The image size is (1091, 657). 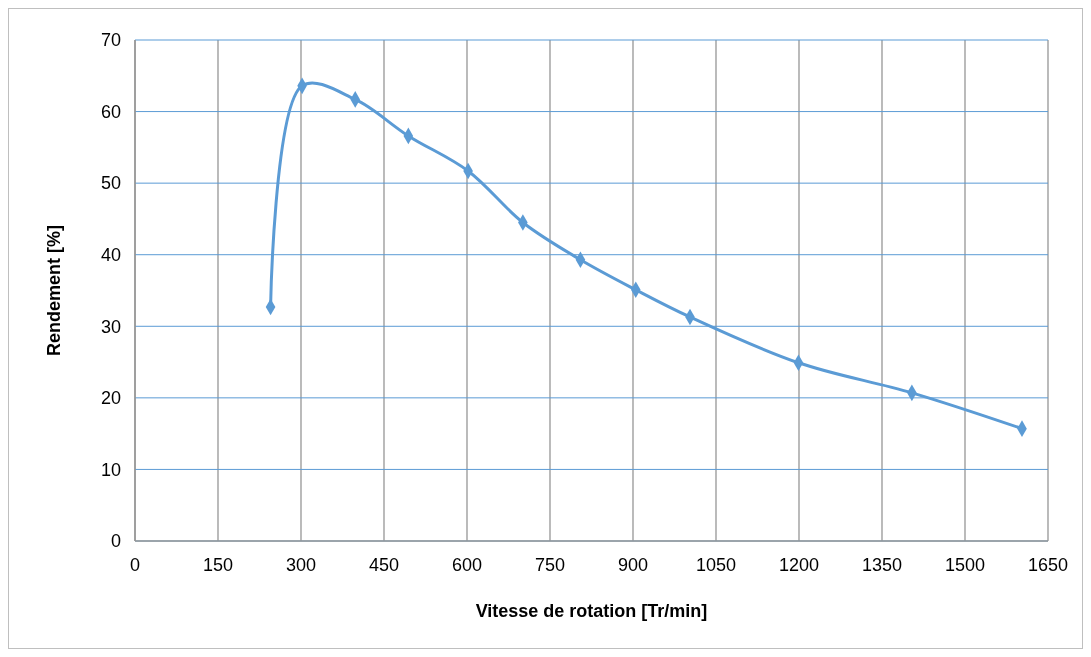 I want to click on x-tick-label: 1350, so click(x=882, y=565).